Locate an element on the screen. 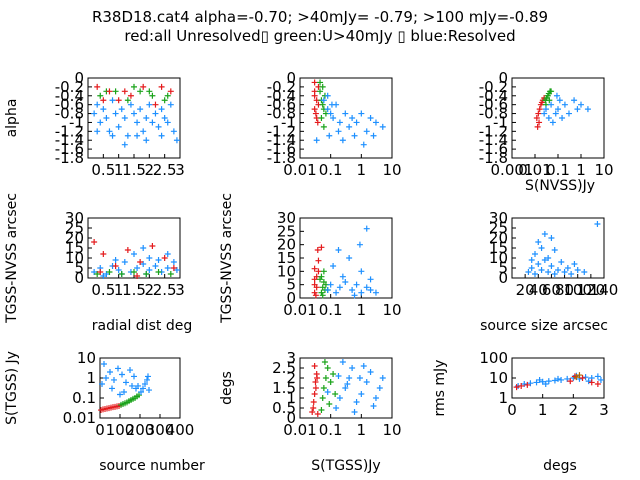 The height and width of the screenshot is (480, 640). x-axis-label: S(TGSS)Jy is located at coordinates (345, 466).